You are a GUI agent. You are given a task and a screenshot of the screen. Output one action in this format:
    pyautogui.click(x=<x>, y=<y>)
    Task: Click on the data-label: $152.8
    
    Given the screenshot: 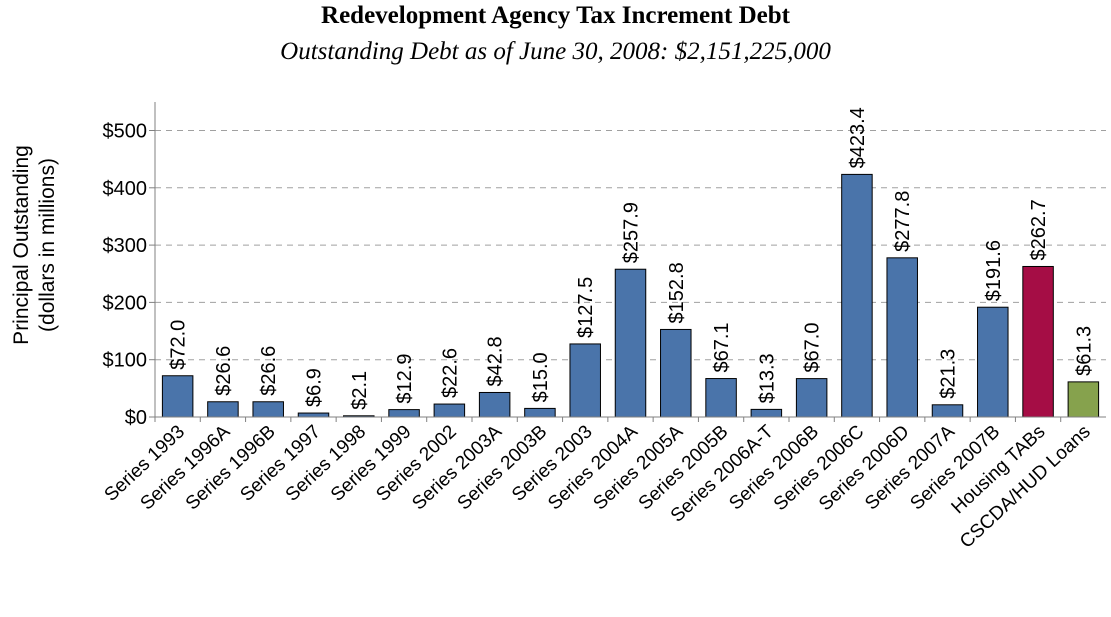 What is the action you would take?
    pyautogui.click(x=677, y=292)
    